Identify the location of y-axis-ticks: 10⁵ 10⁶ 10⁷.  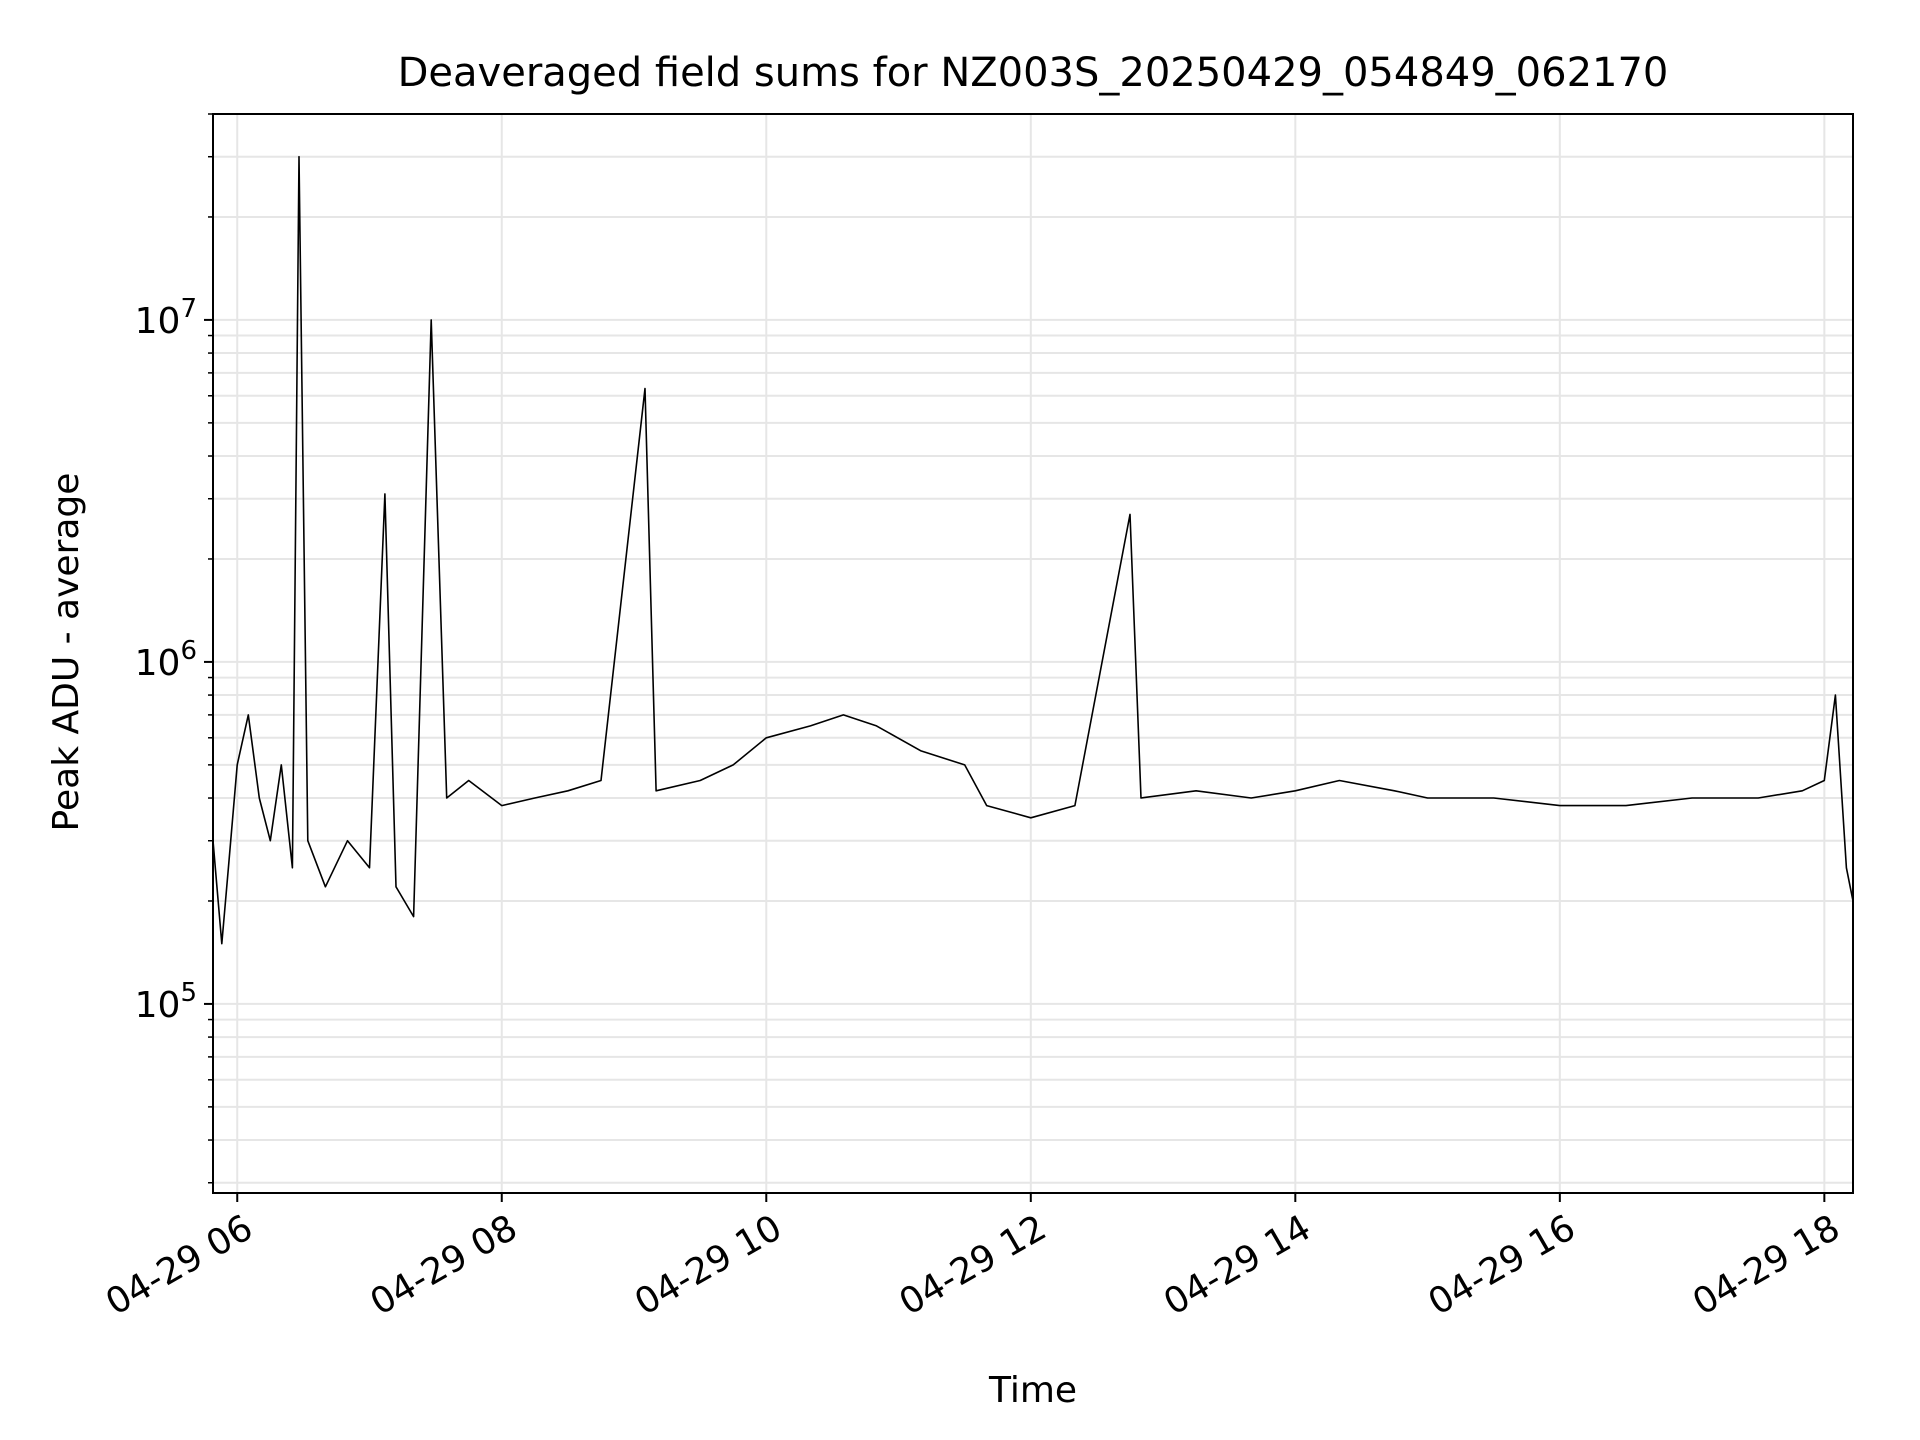
(174, 648).